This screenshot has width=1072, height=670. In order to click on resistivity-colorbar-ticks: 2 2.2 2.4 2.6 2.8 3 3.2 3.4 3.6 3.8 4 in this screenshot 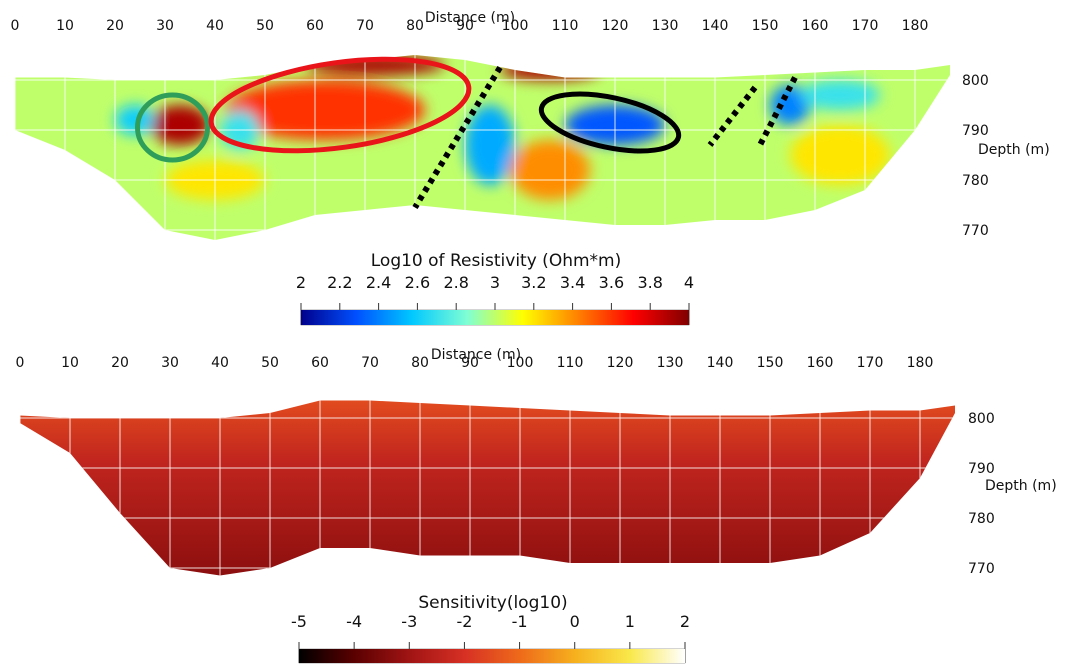, I will do `click(495, 299)`.